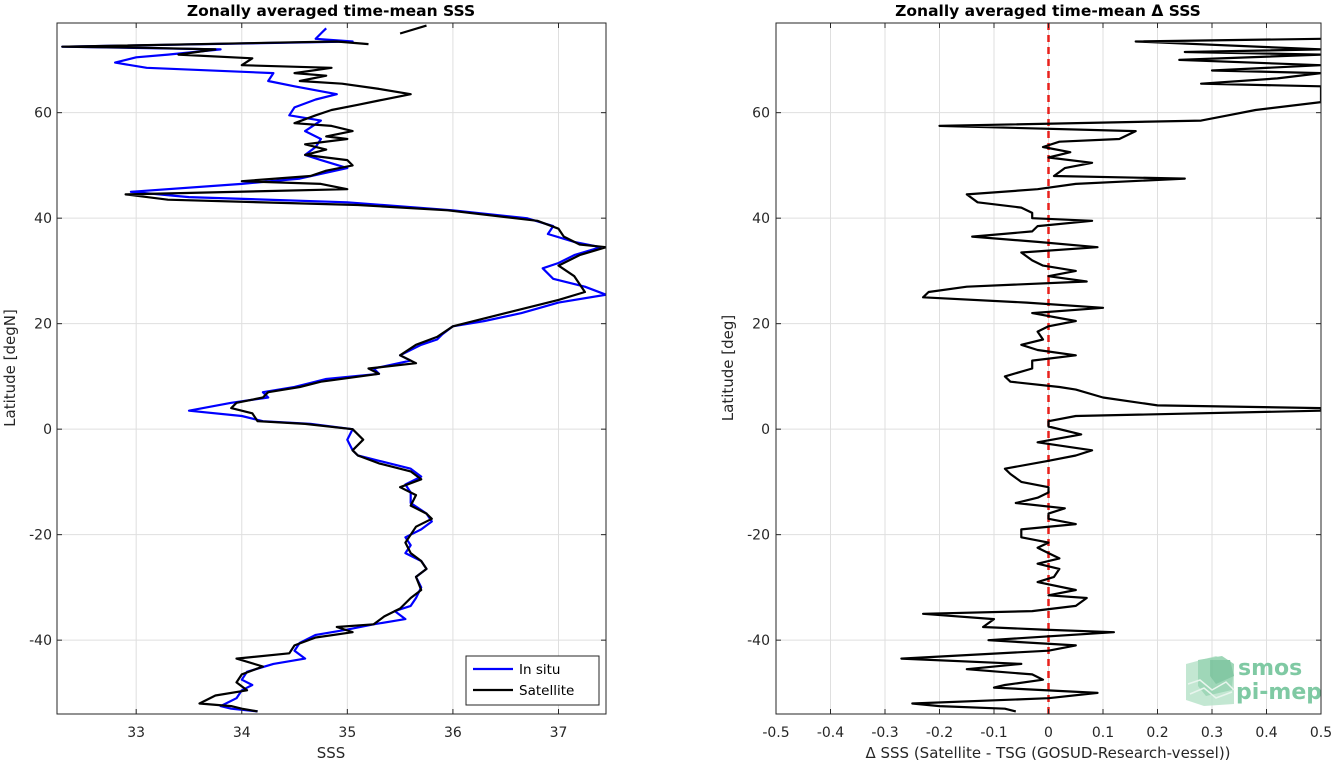 This screenshot has width=1333, height=764. What do you see at coordinates (1048, 11) in the screenshot?
I see `right-chart-title: Zonally averaged time-mean Δ SSS` at bounding box center [1048, 11].